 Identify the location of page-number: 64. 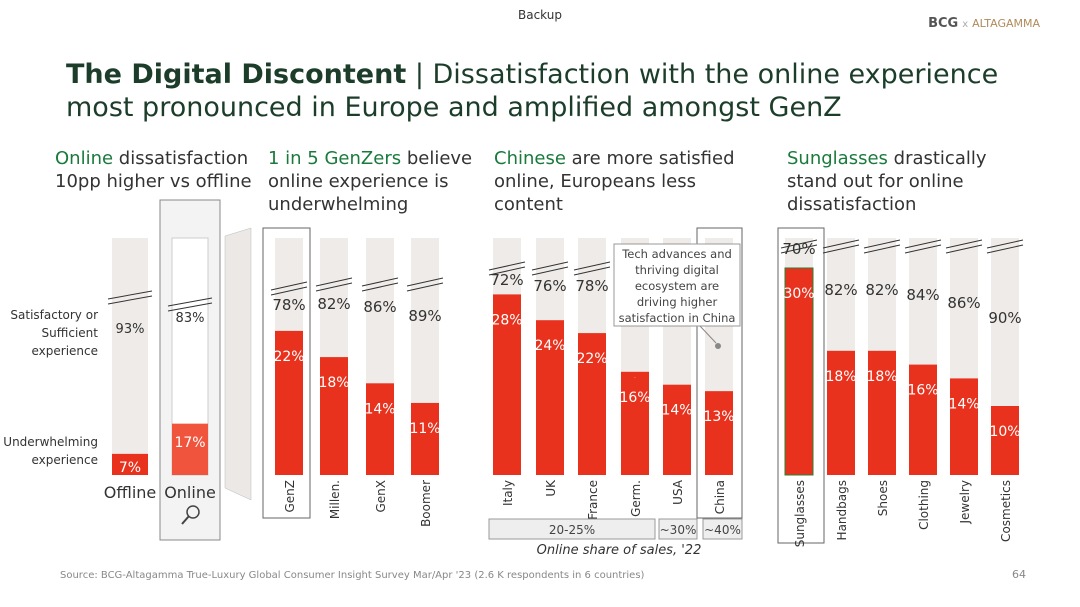
(1019, 574).